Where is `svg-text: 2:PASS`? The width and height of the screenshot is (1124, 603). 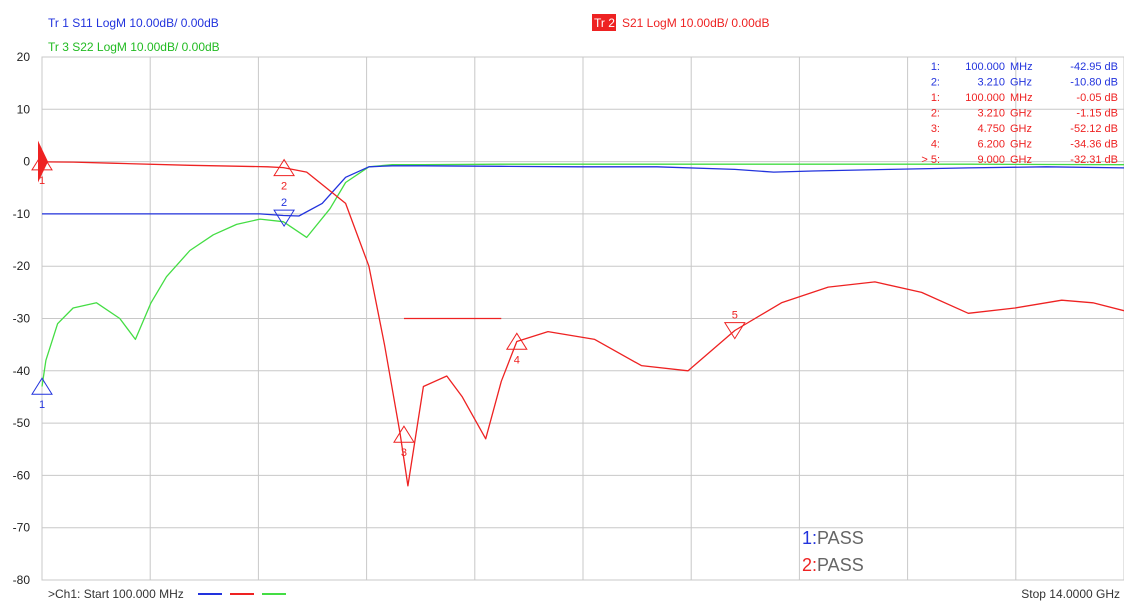
svg-text: 2:PASS is located at coordinates (833, 565).